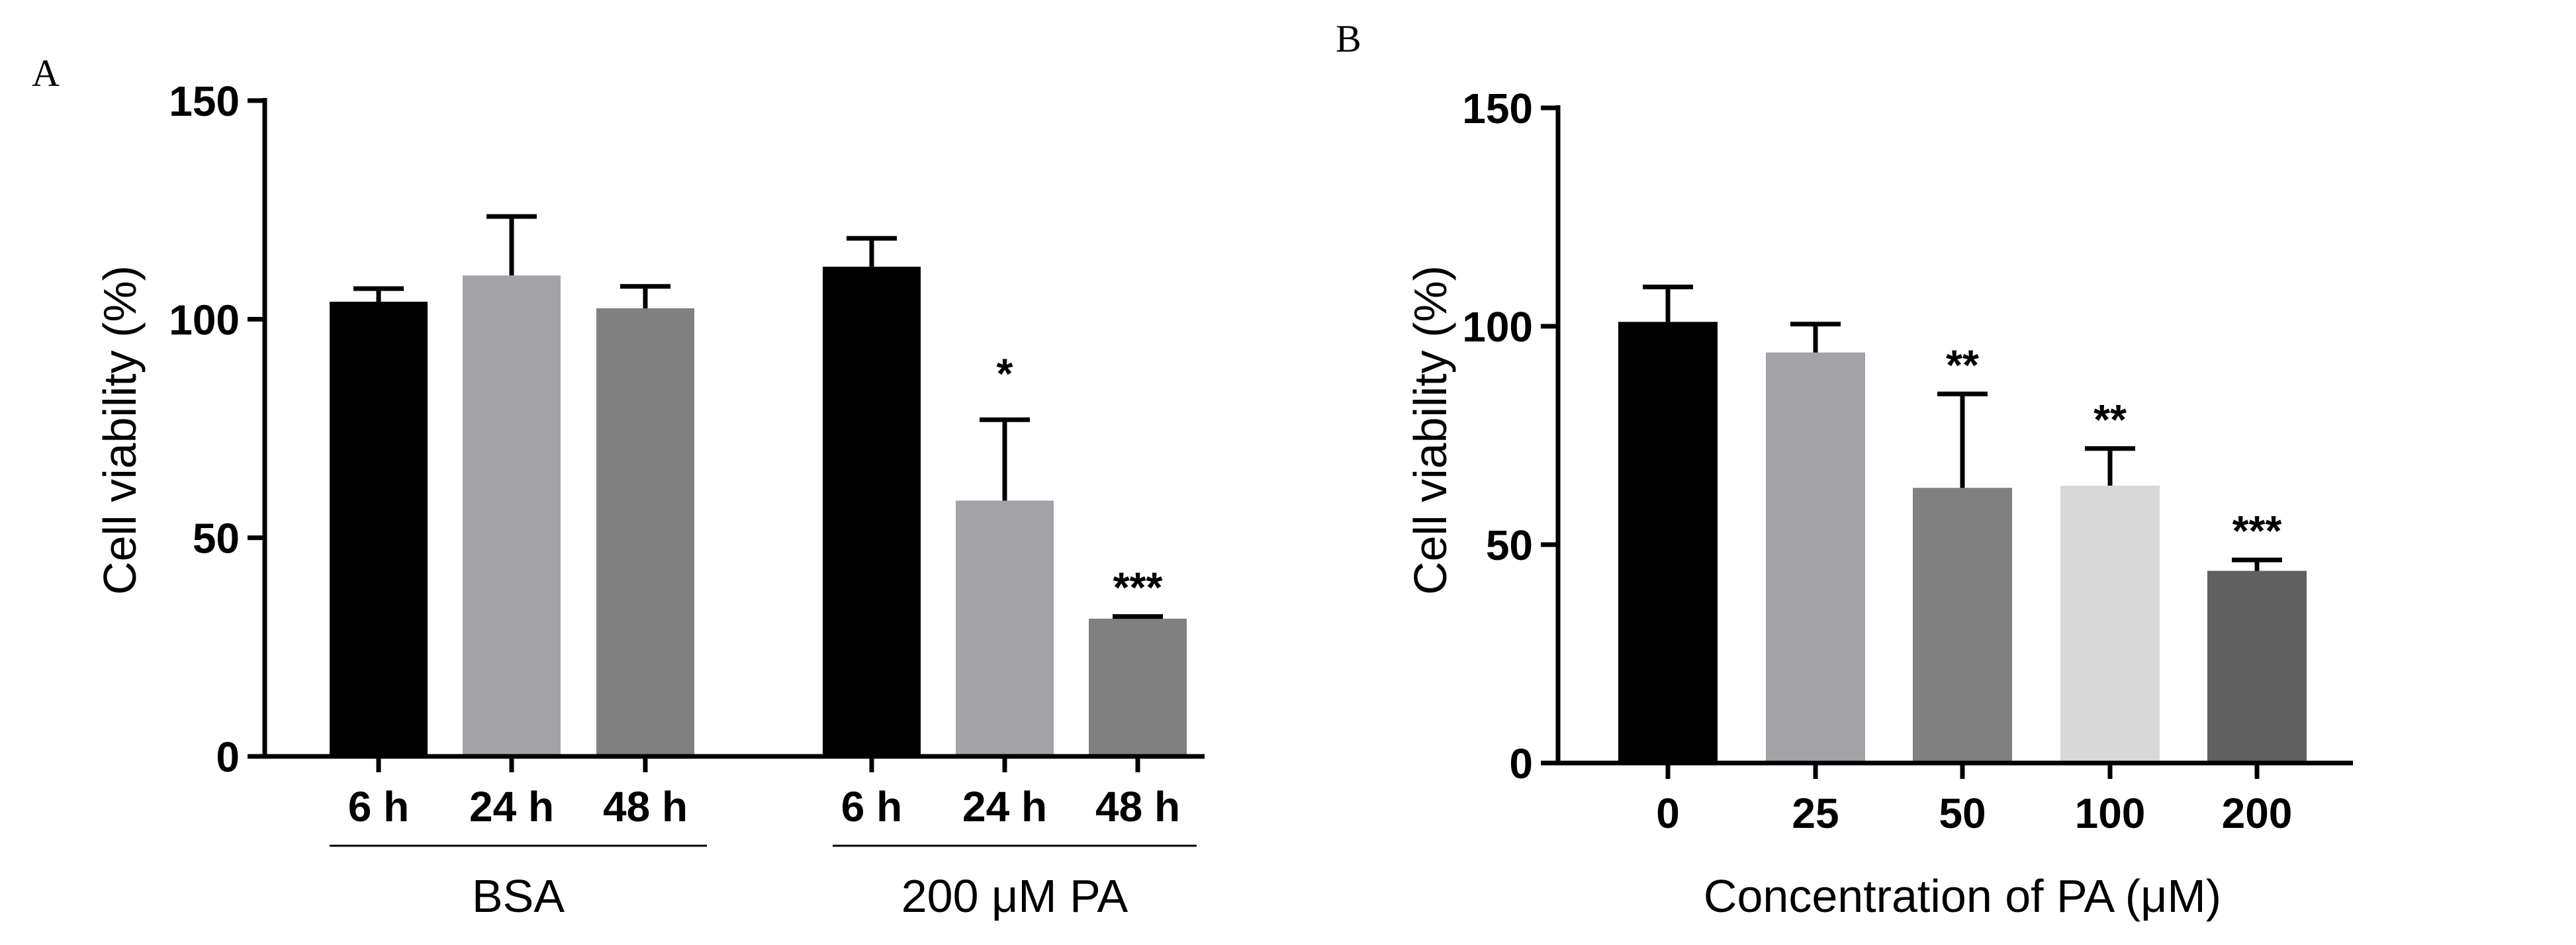 The width and height of the screenshot is (2576, 945). What do you see at coordinates (645, 807) in the screenshot?
I see `x-tick-label-3: 48 h` at bounding box center [645, 807].